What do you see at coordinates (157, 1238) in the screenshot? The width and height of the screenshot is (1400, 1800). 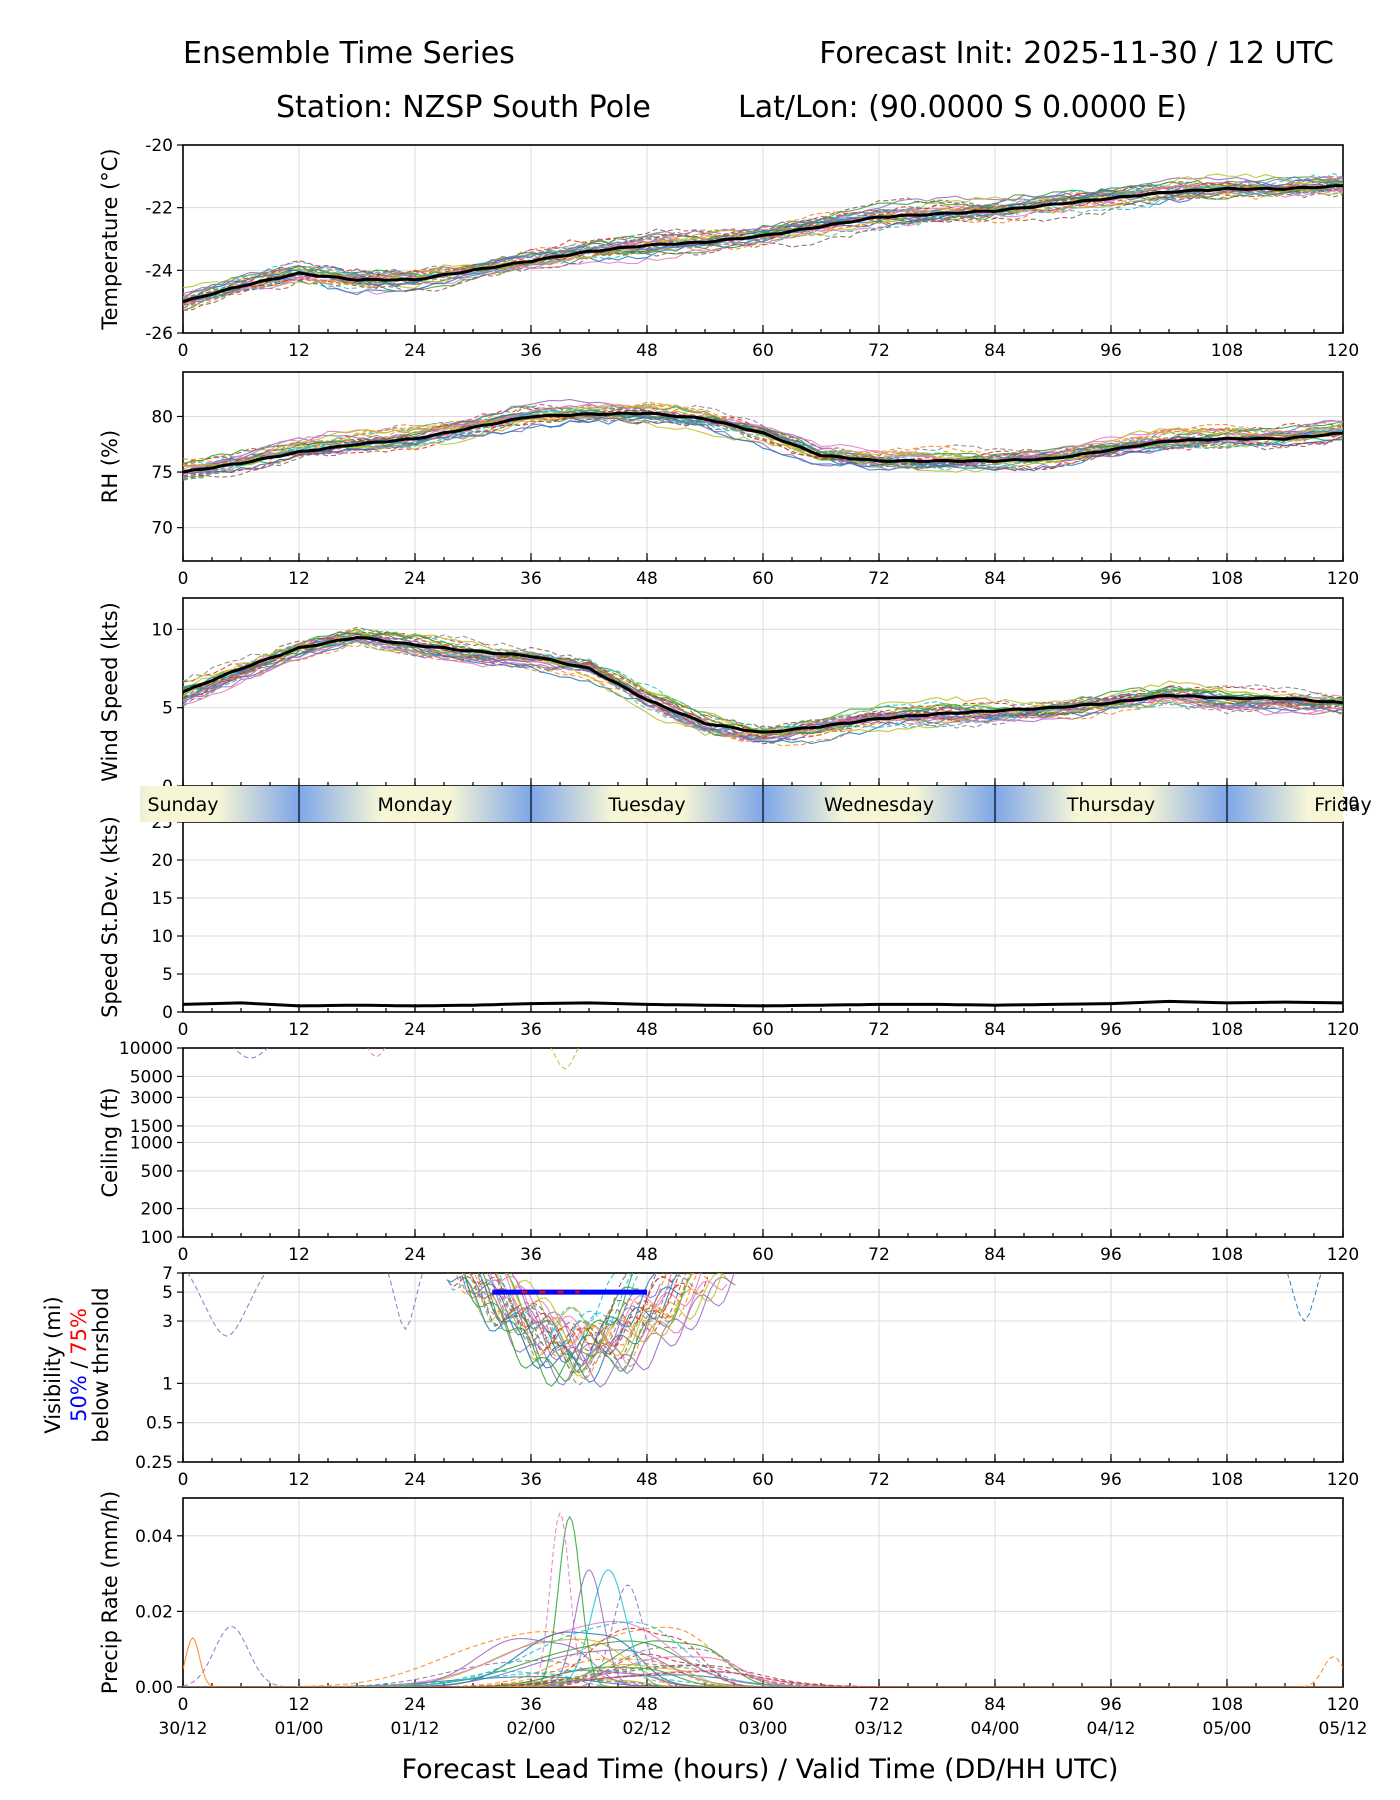 I see `y-tick-label: 100` at bounding box center [157, 1238].